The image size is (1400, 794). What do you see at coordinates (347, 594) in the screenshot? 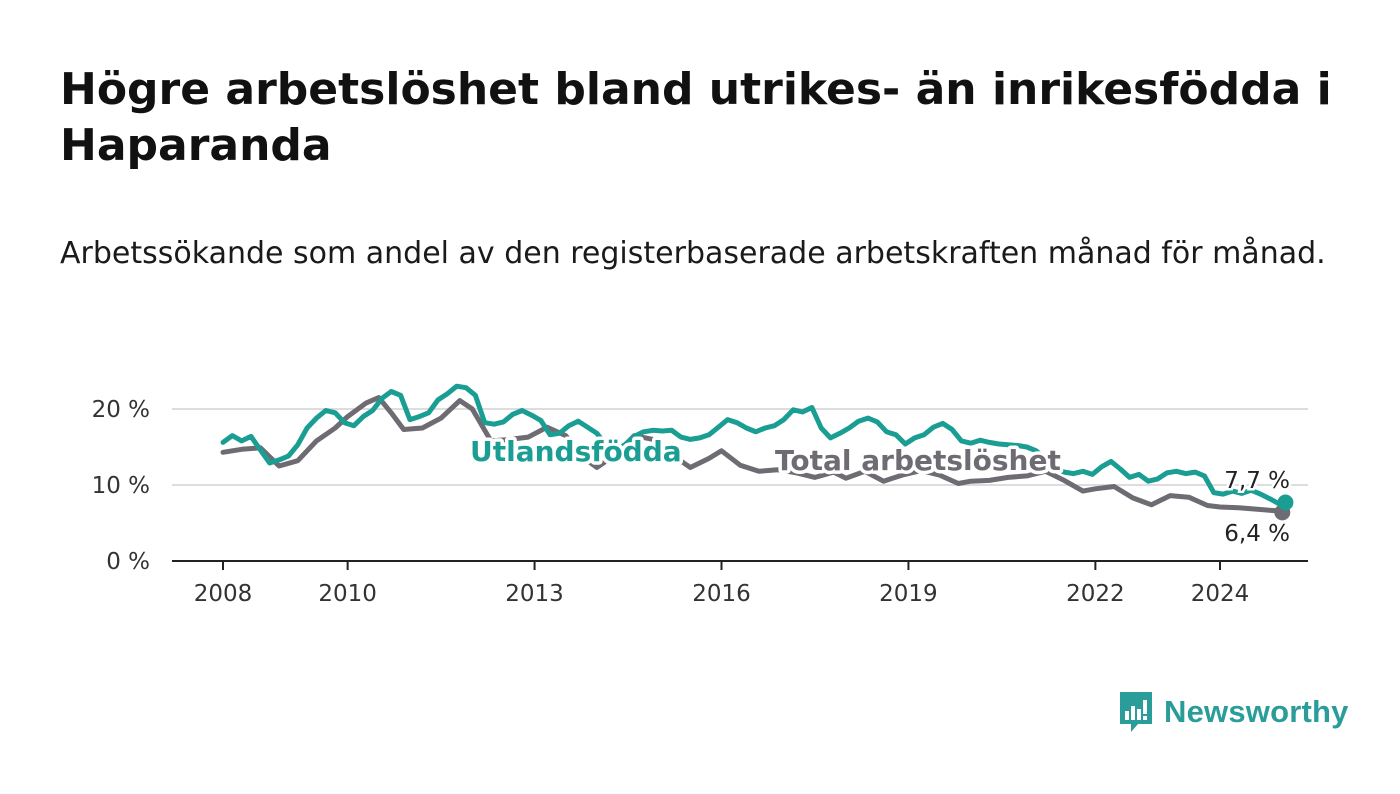
I see `x-tick-label: 2010` at bounding box center [347, 594].